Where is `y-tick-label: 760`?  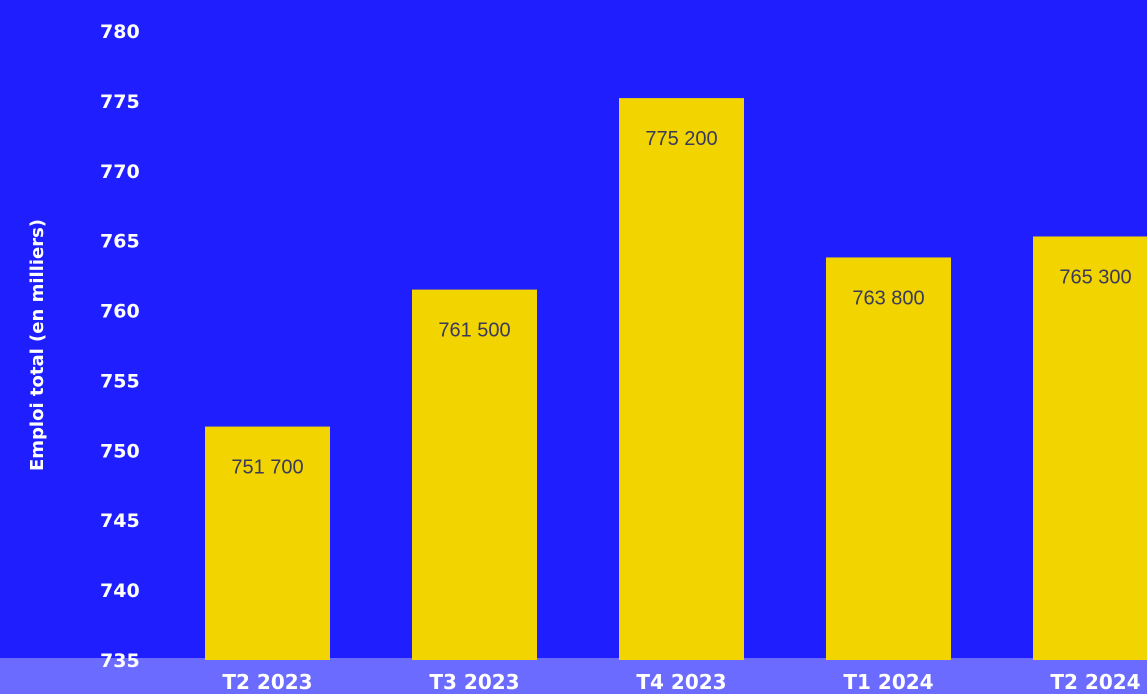
y-tick-label: 760 is located at coordinates (120, 312).